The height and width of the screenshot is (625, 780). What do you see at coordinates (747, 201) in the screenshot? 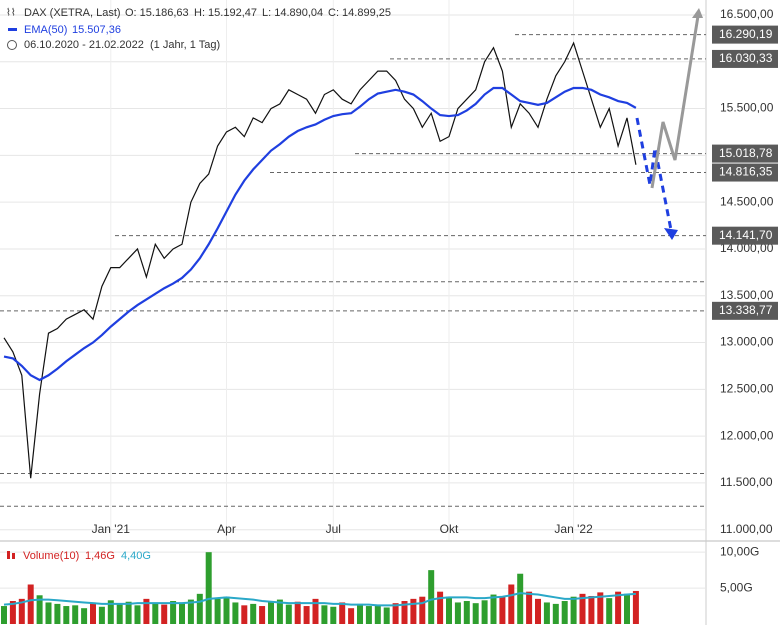
I see `y-tick-label: 14.500,00` at bounding box center [747, 201].